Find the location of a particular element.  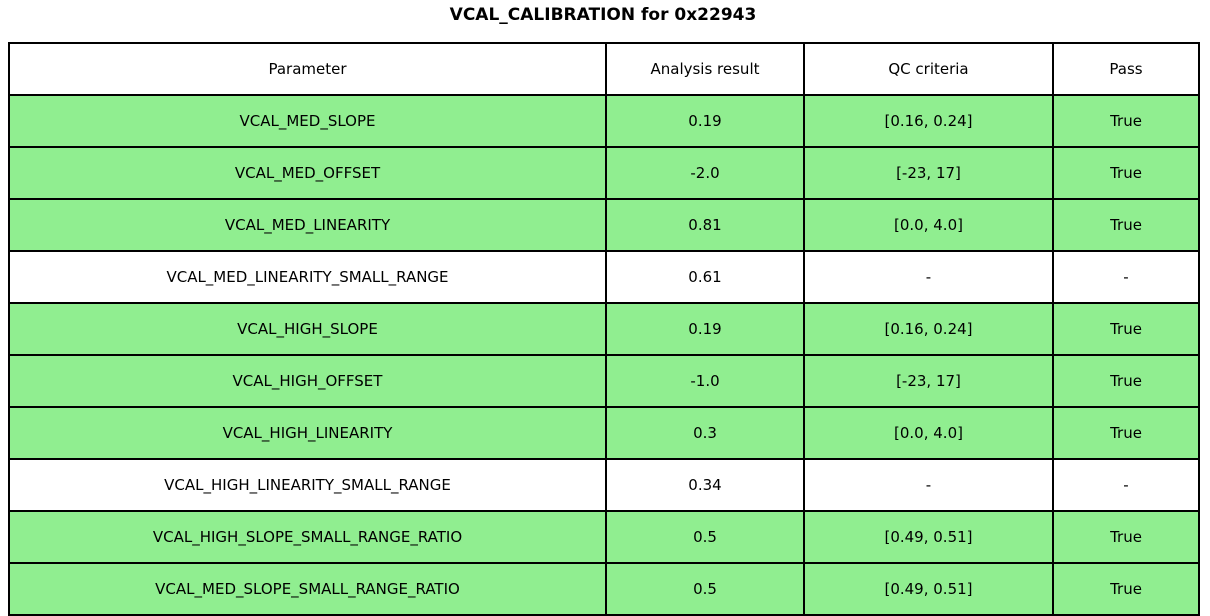

table-row: VCAL_MED_LINEARITY 0.81 [0.0, 4.0] True is located at coordinates (604, 225).